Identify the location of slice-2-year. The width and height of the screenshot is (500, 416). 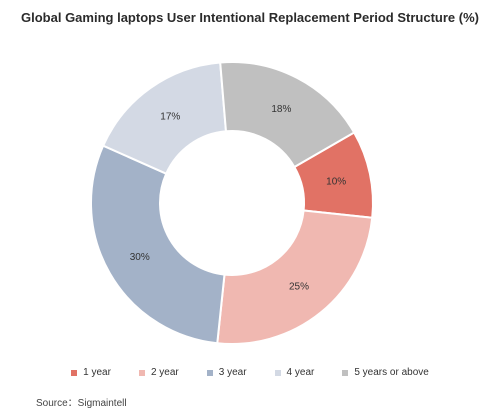
(295, 277).